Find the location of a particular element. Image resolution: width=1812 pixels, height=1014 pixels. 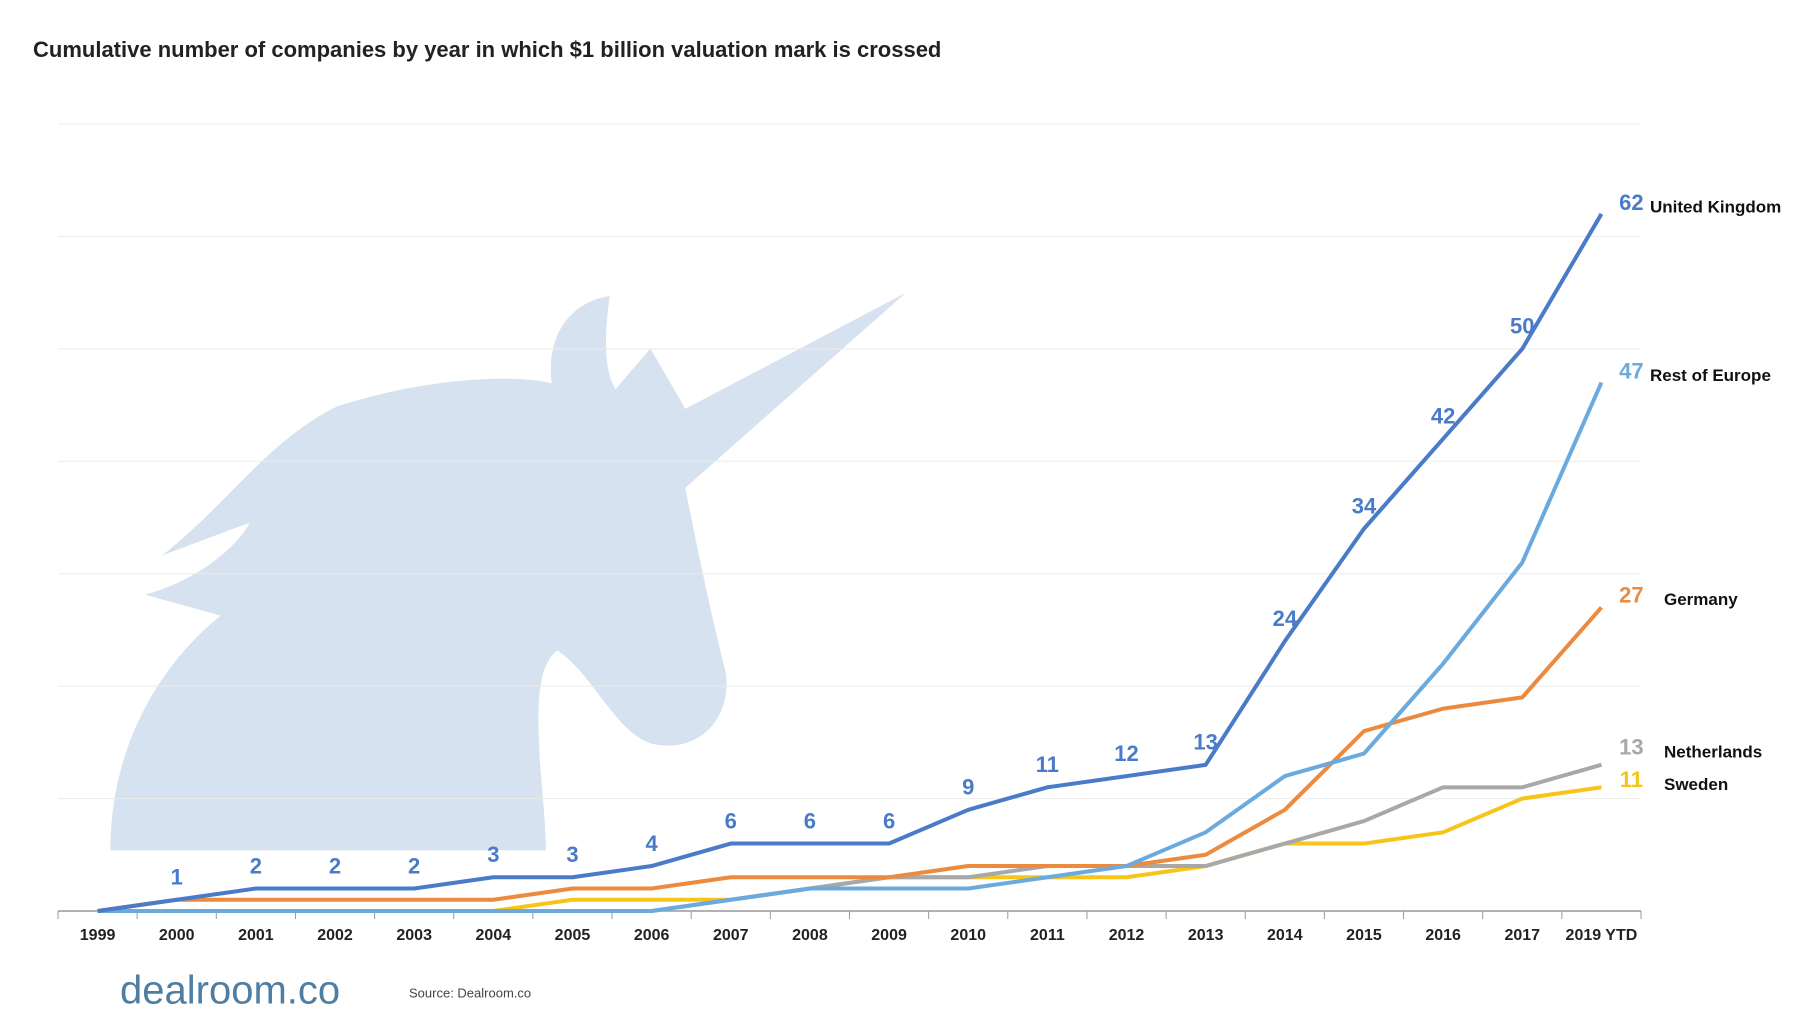

x-tick-label: 2012 is located at coordinates (1127, 935).